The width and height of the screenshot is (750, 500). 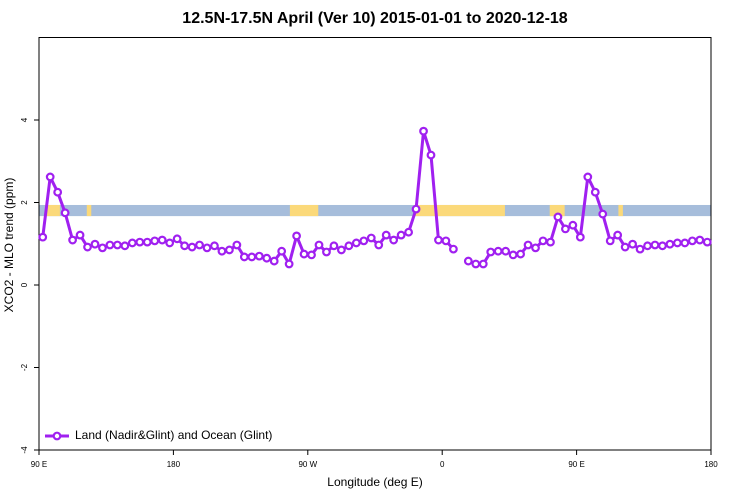 What do you see at coordinates (24, 284) in the screenshot?
I see `y-tick-label: 0` at bounding box center [24, 284].